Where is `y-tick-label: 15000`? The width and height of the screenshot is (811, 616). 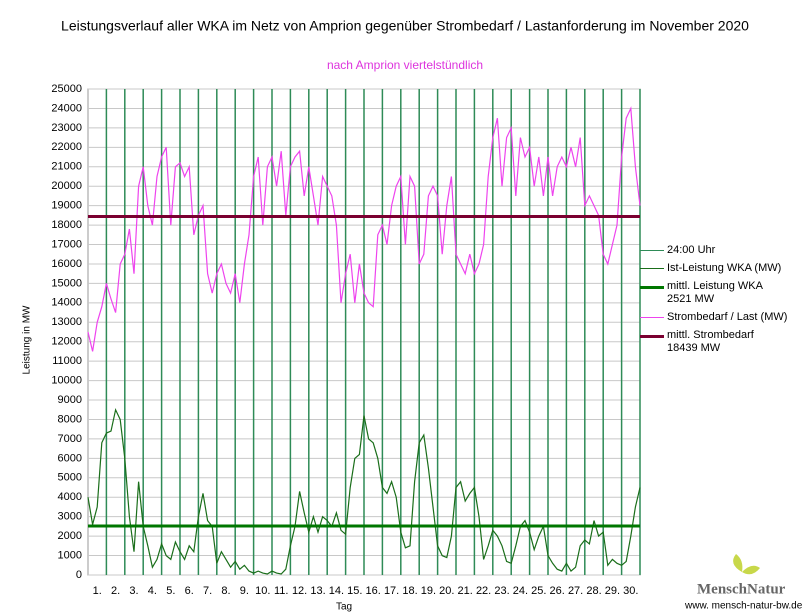
y-tick-label: 15000 is located at coordinates (66, 283).